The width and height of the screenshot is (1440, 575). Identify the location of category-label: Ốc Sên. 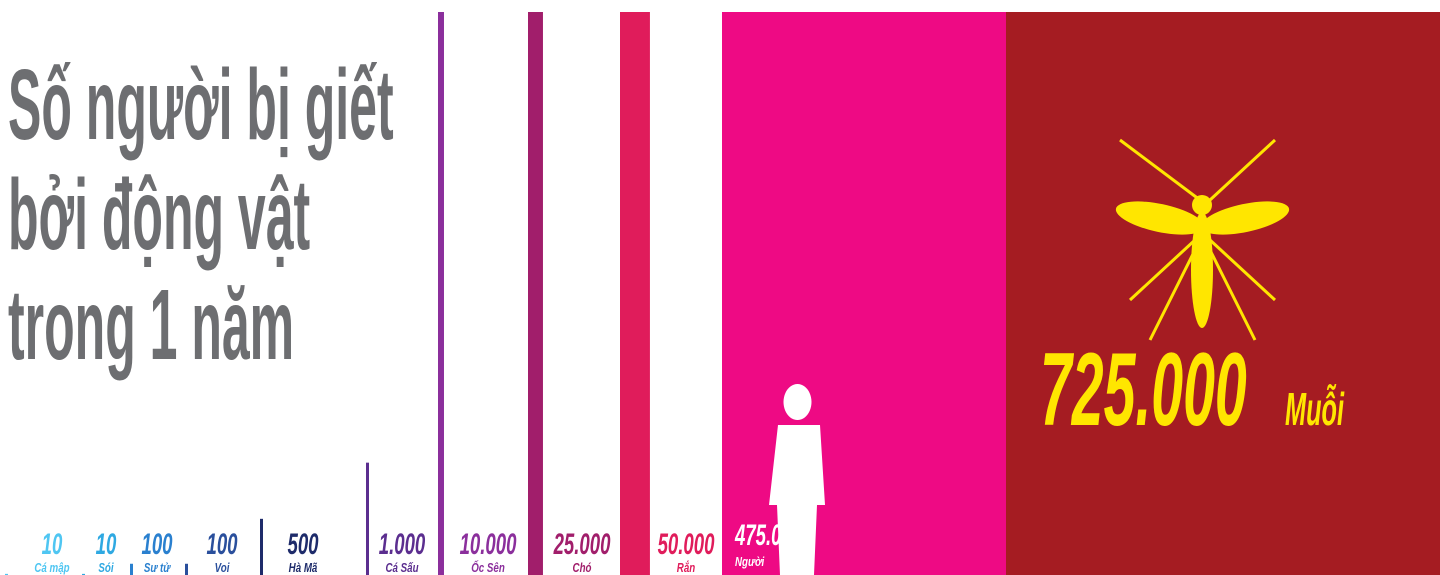
(488, 568).